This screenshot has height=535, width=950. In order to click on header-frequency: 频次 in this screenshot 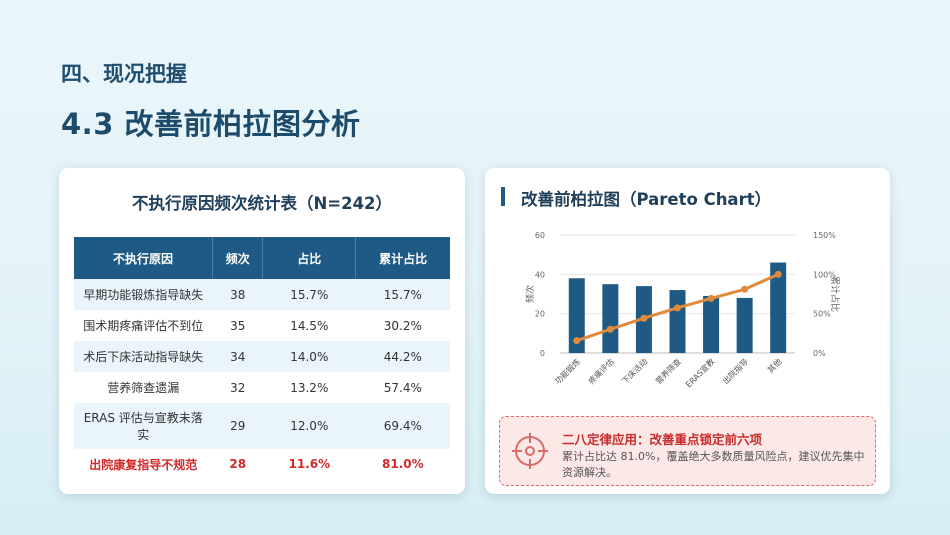, I will do `click(238, 258)`.